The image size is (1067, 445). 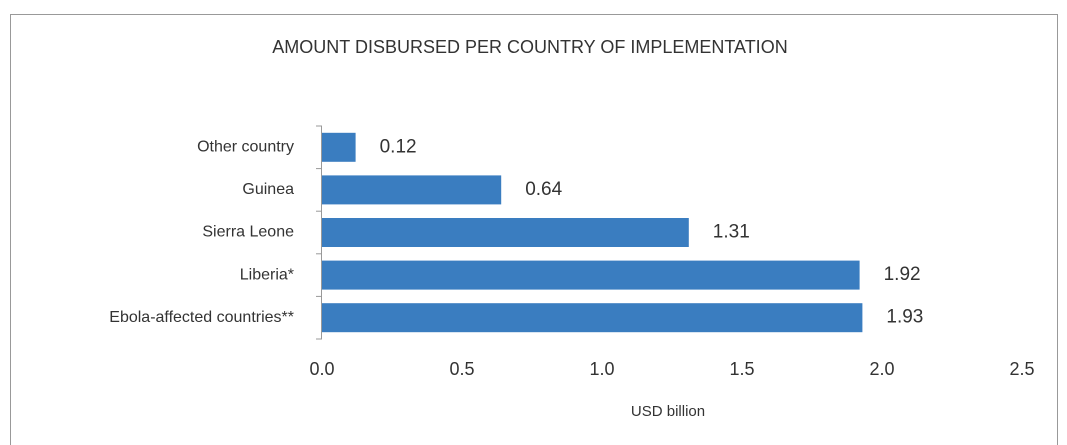 What do you see at coordinates (881, 369) in the screenshot?
I see `x-tick-label: 2.0` at bounding box center [881, 369].